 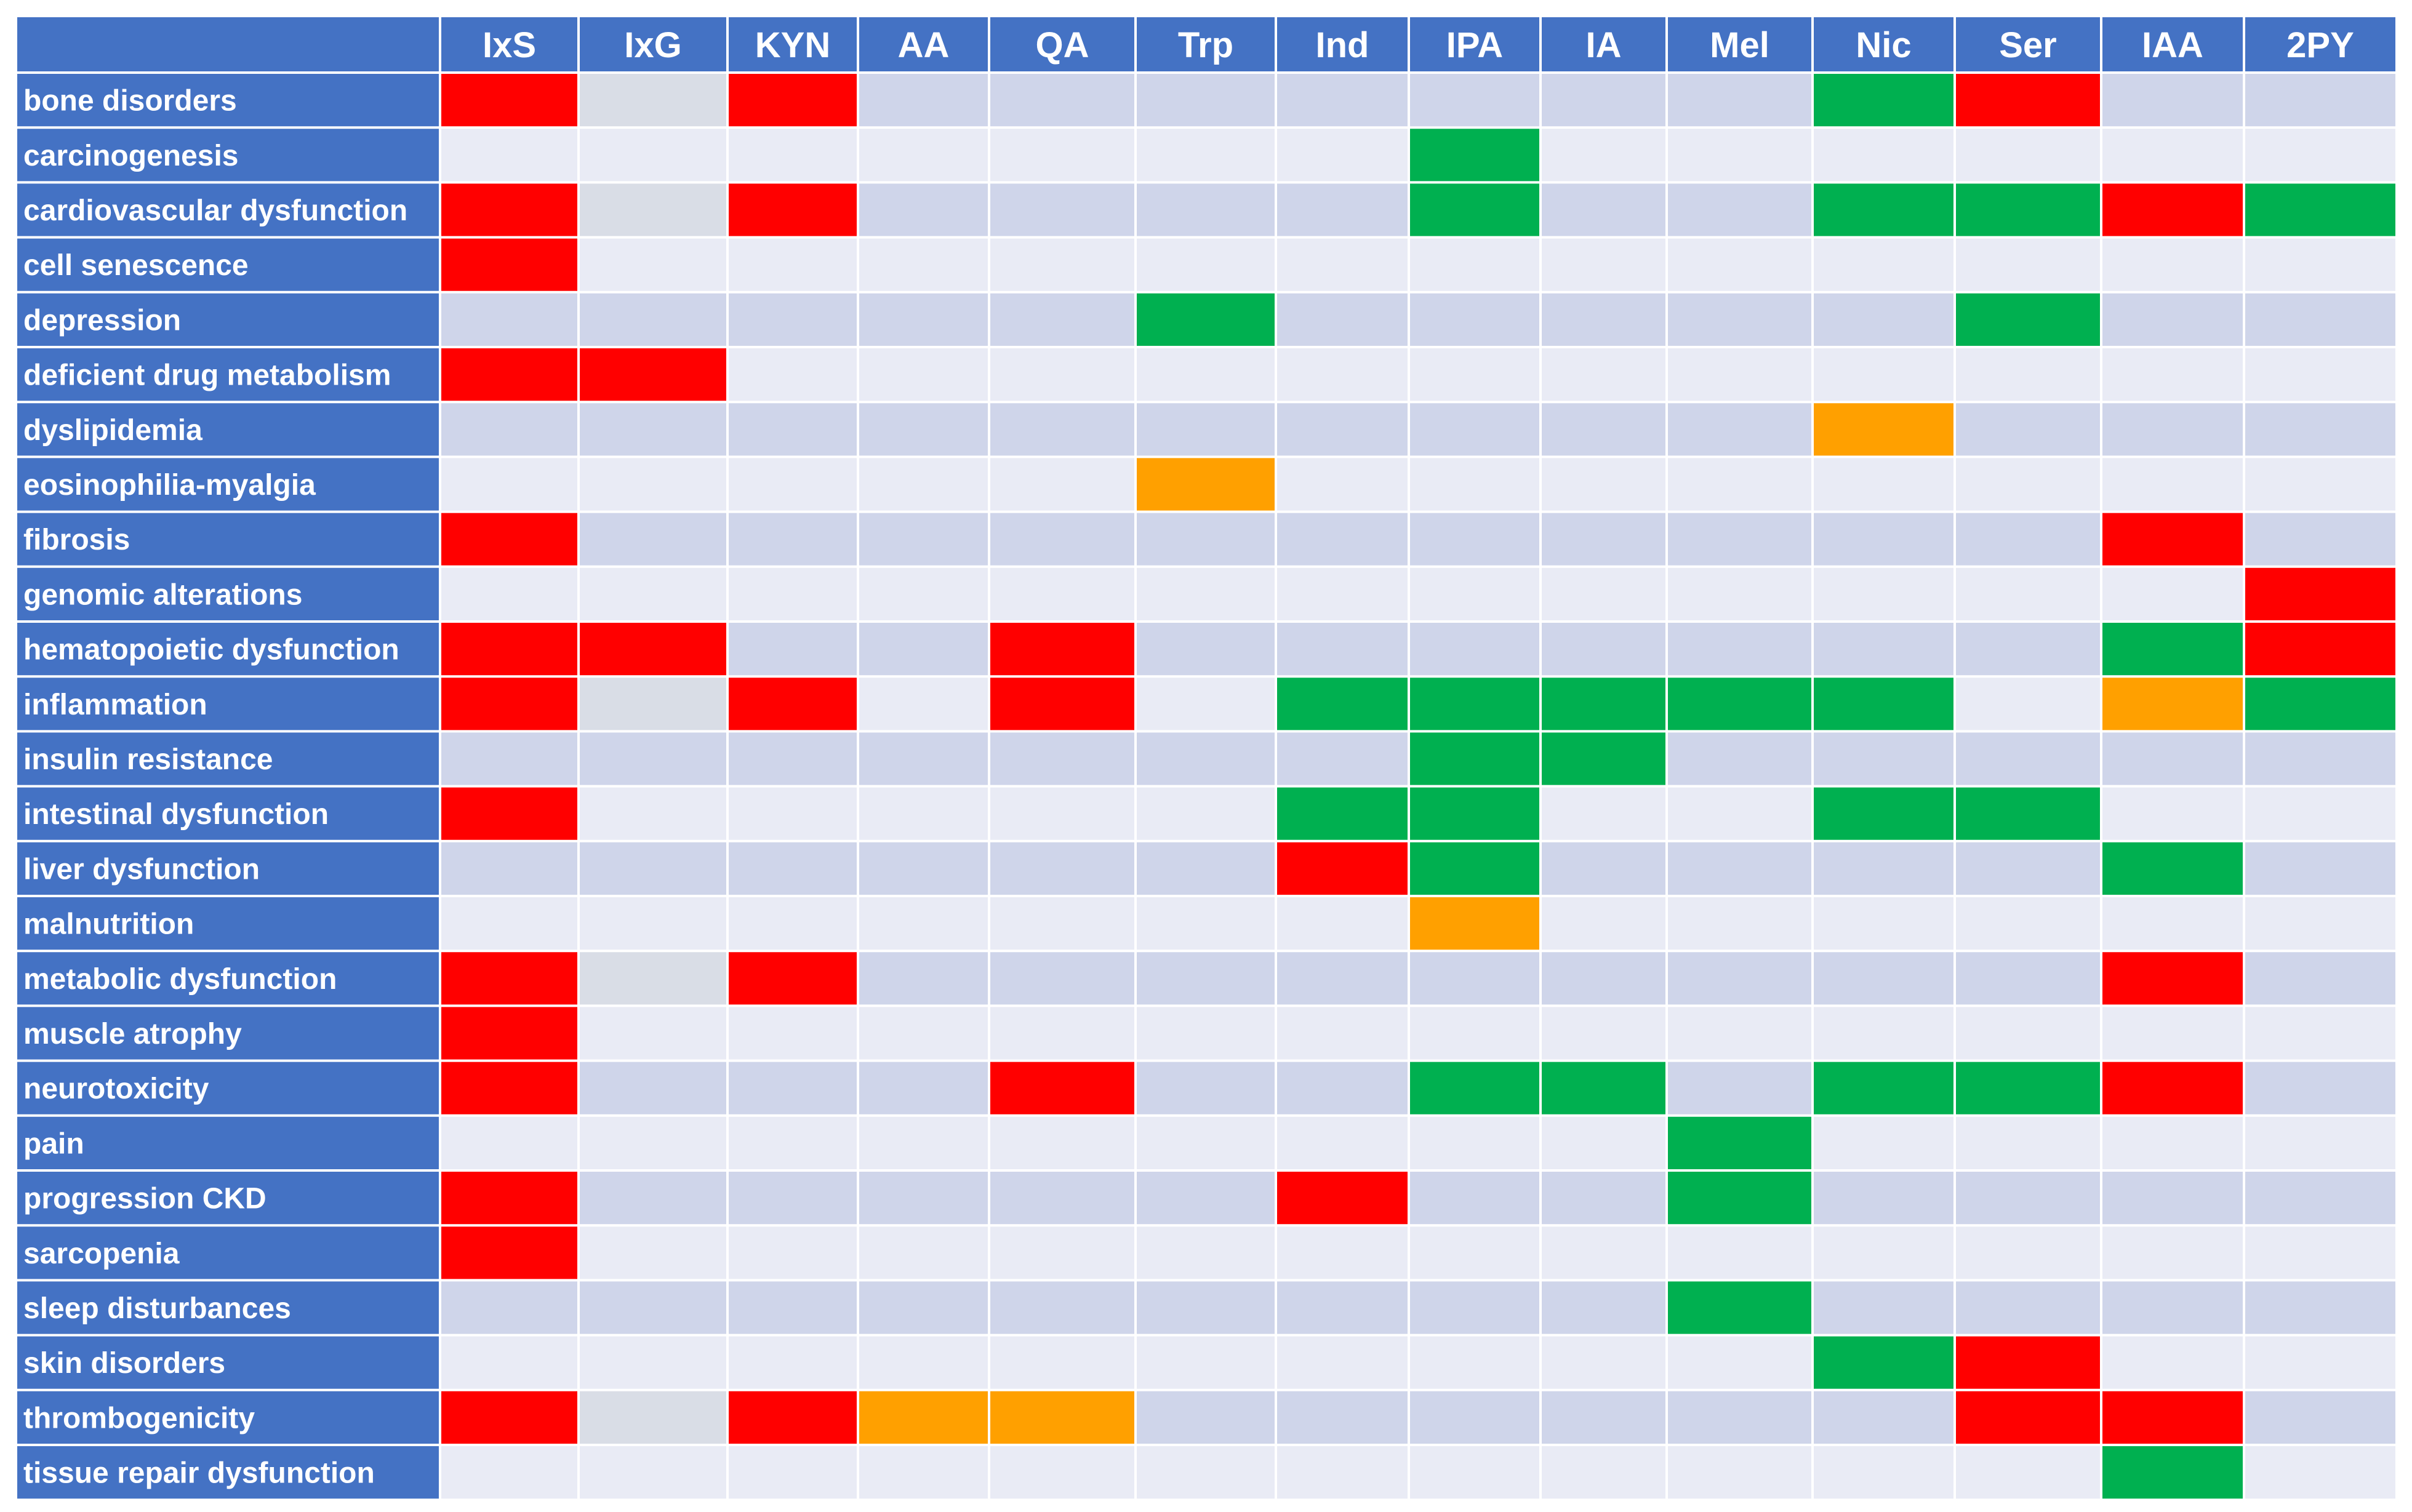 I want to click on row-label: inflammation, so click(x=115, y=705).